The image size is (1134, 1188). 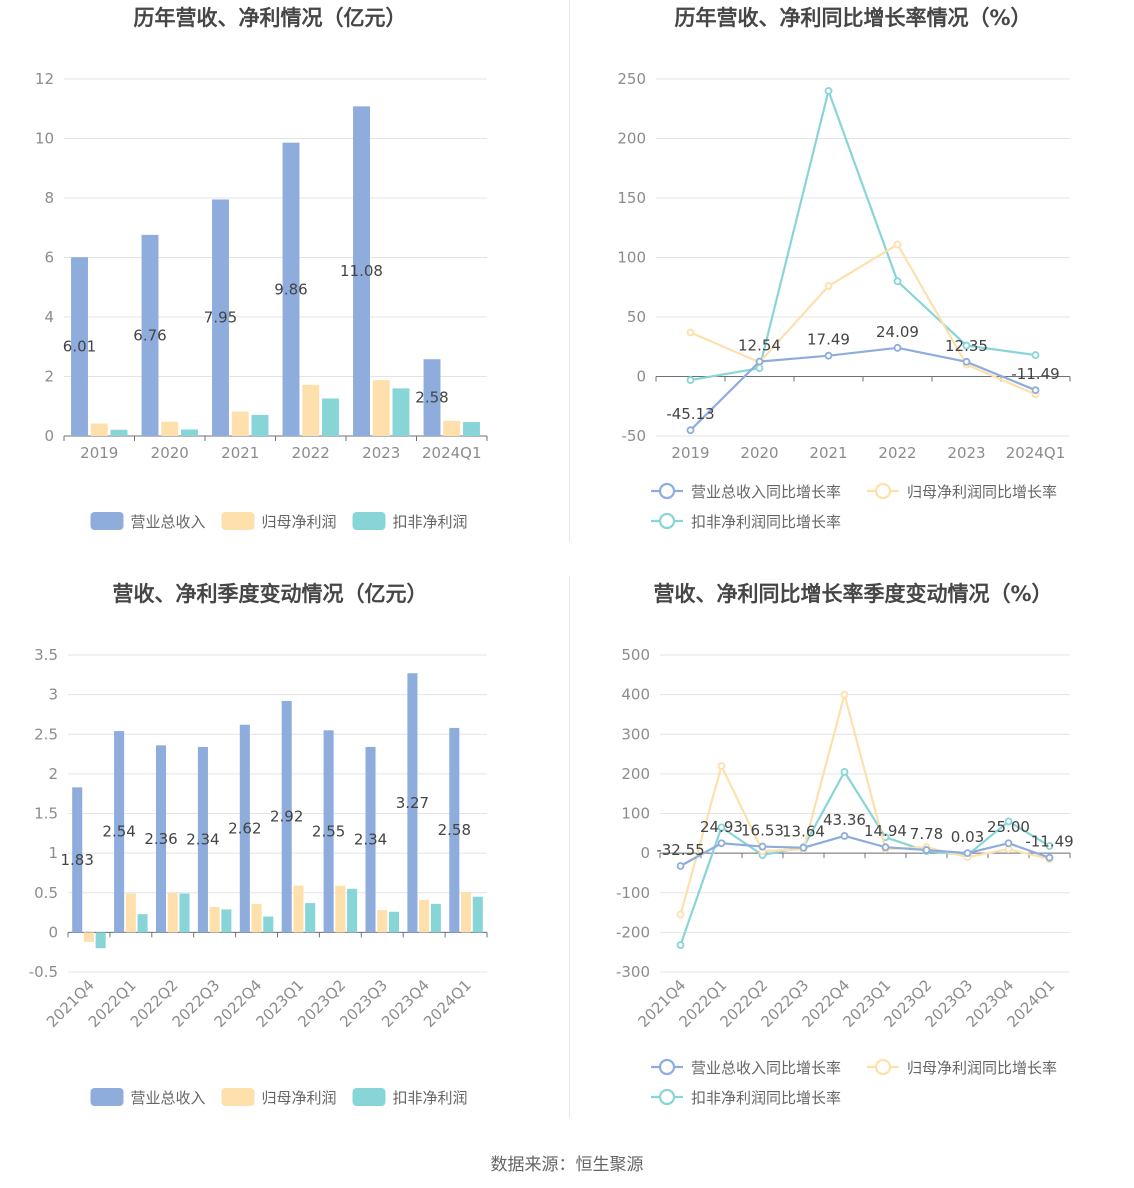 What do you see at coordinates (766, 492) in the screenshot?
I see `legend-label: 营业总收入同比增长率` at bounding box center [766, 492].